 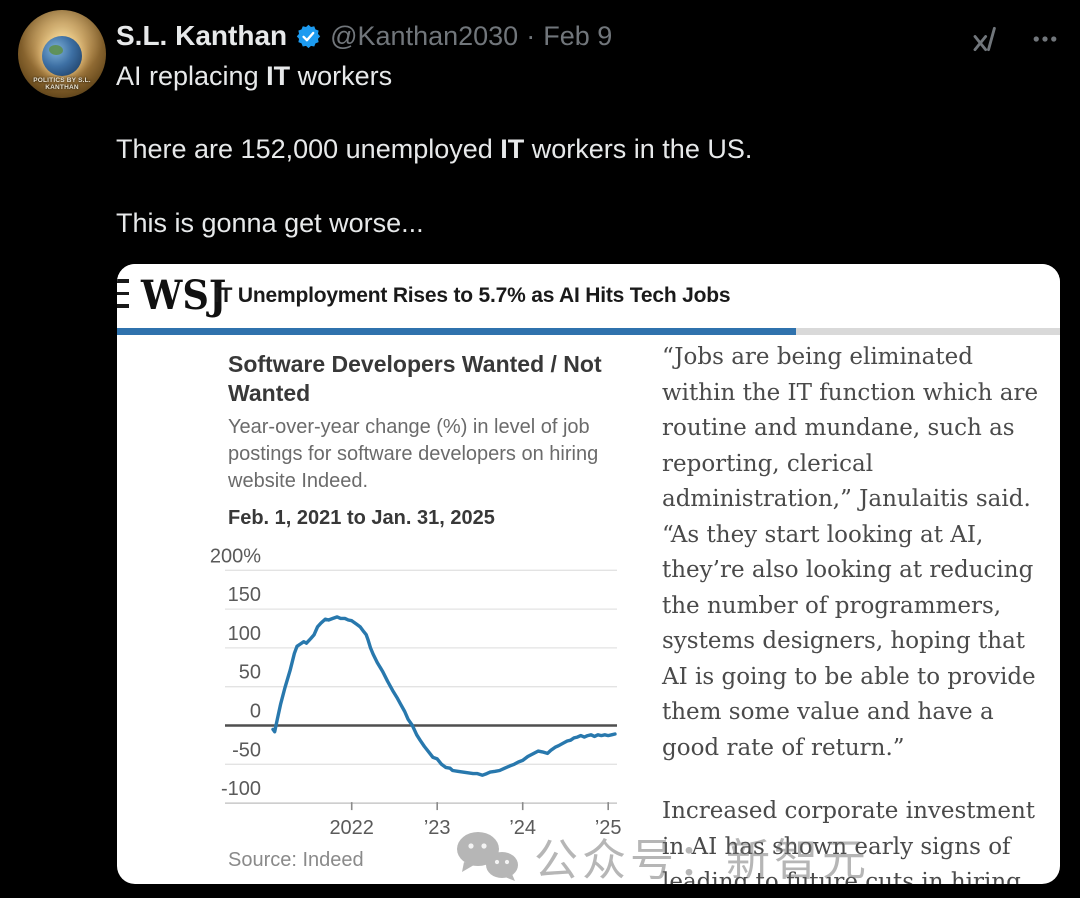 I want to click on verified-badge-icon, so click(x=308, y=36).